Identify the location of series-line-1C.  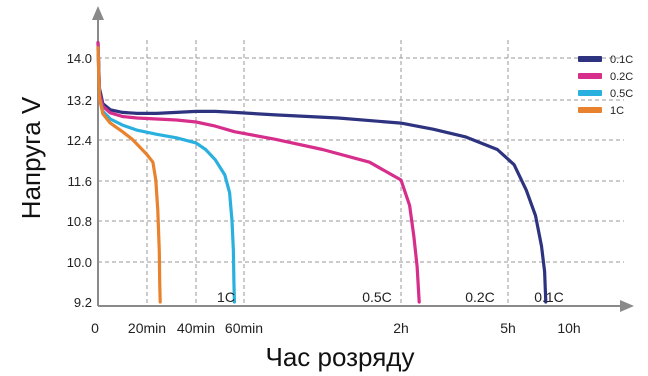
(129, 175).